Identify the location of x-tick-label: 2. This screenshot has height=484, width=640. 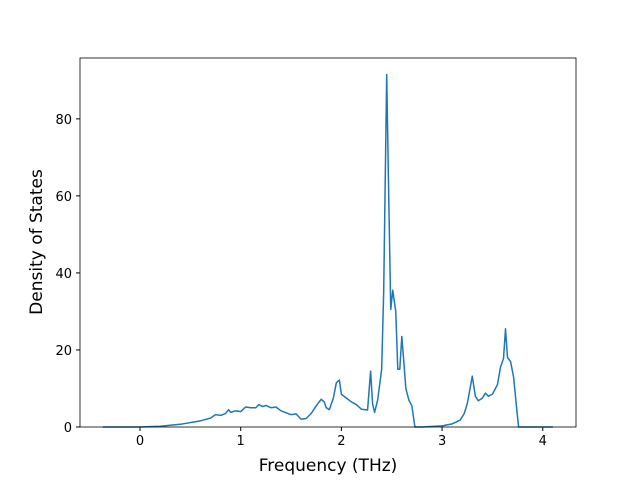
(341, 441).